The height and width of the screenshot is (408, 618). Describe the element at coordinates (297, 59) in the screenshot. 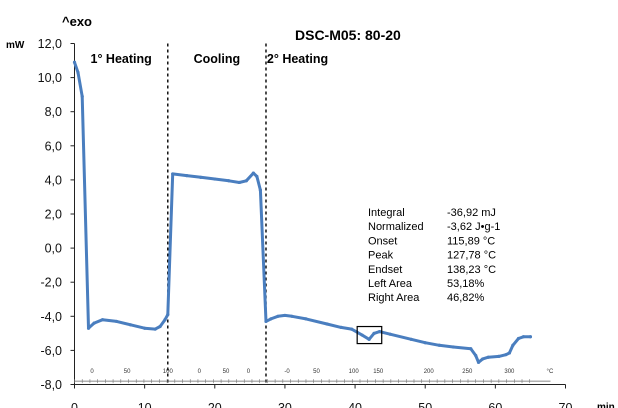

I see `segment-label: 2° Heating` at that location.